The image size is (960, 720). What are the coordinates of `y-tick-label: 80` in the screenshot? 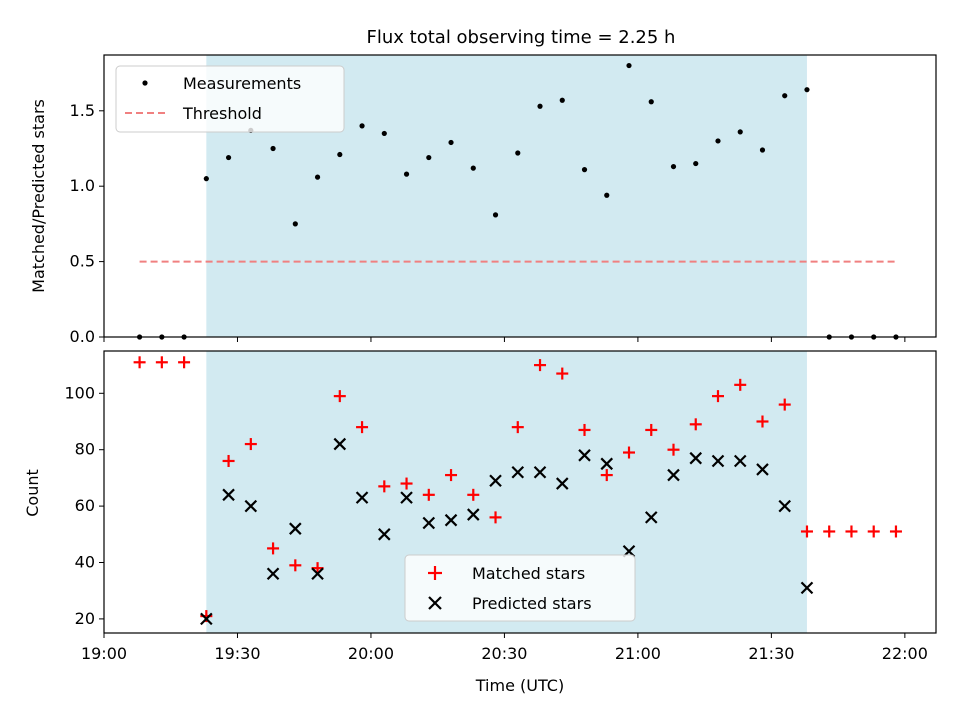 It's located at (85, 449).